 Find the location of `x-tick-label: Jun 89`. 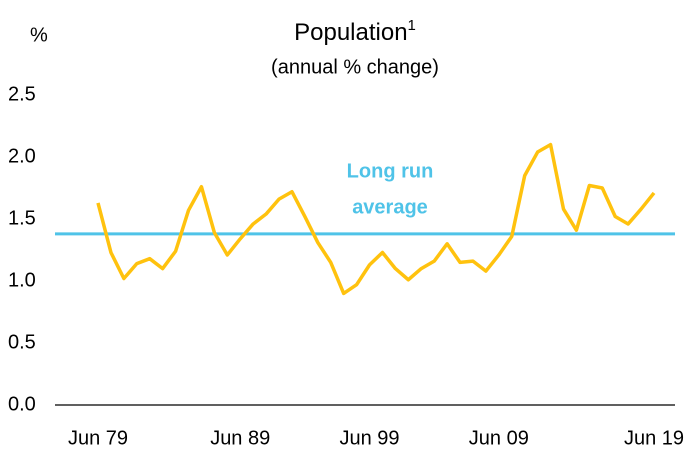

x-tick-label: Jun 89 is located at coordinates (240, 438).